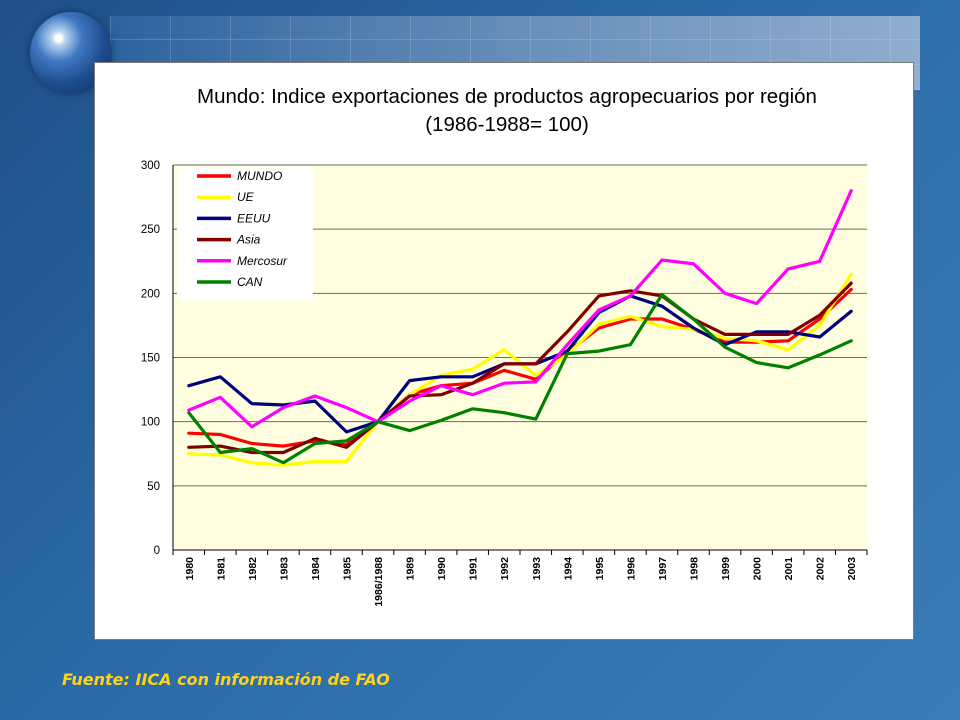  I want to click on x-tick-label: 1999, so click(726, 569).